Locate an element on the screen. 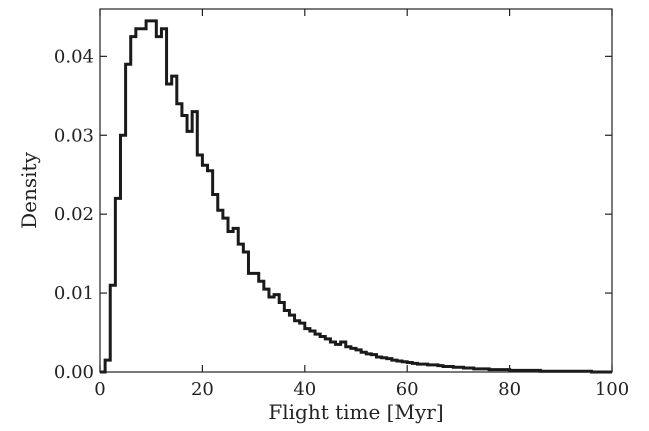 The image size is (649, 431). x-tick-label: 60 is located at coordinates (407, 389).